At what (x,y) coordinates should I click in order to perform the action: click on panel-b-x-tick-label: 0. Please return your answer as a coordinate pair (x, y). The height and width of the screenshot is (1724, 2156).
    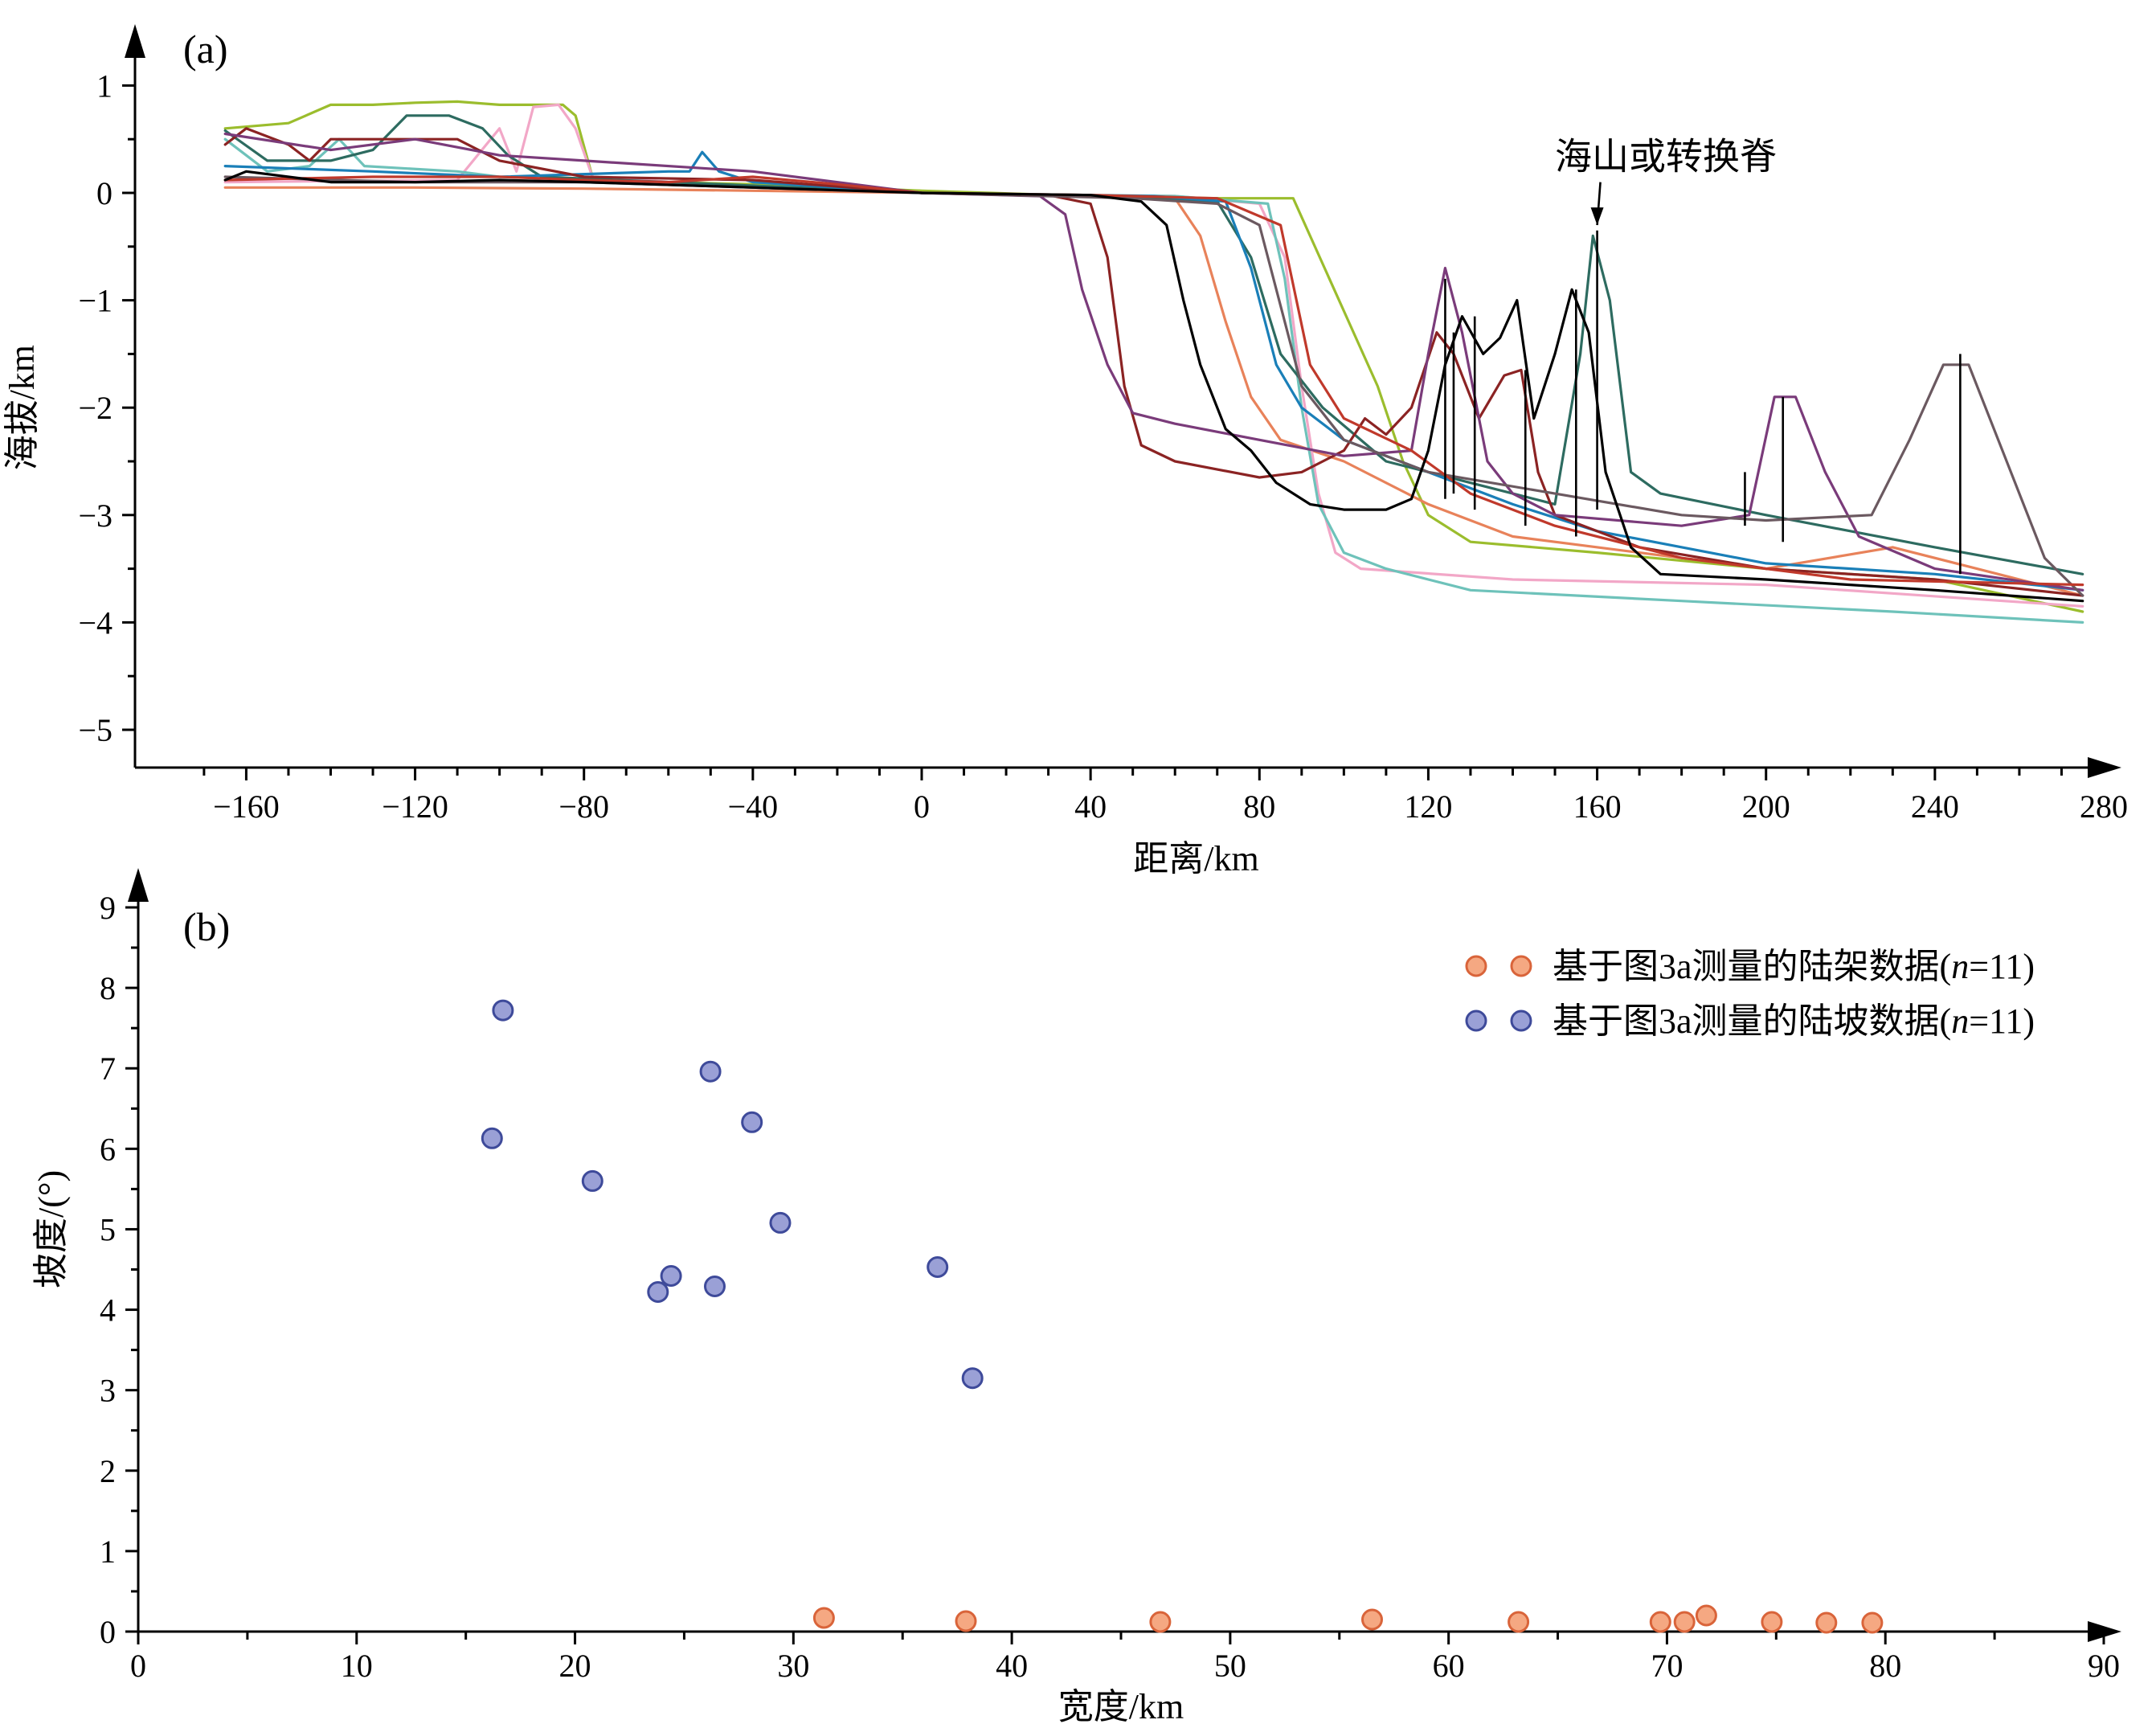
    Looking at the image, I should click on (138, 1666).